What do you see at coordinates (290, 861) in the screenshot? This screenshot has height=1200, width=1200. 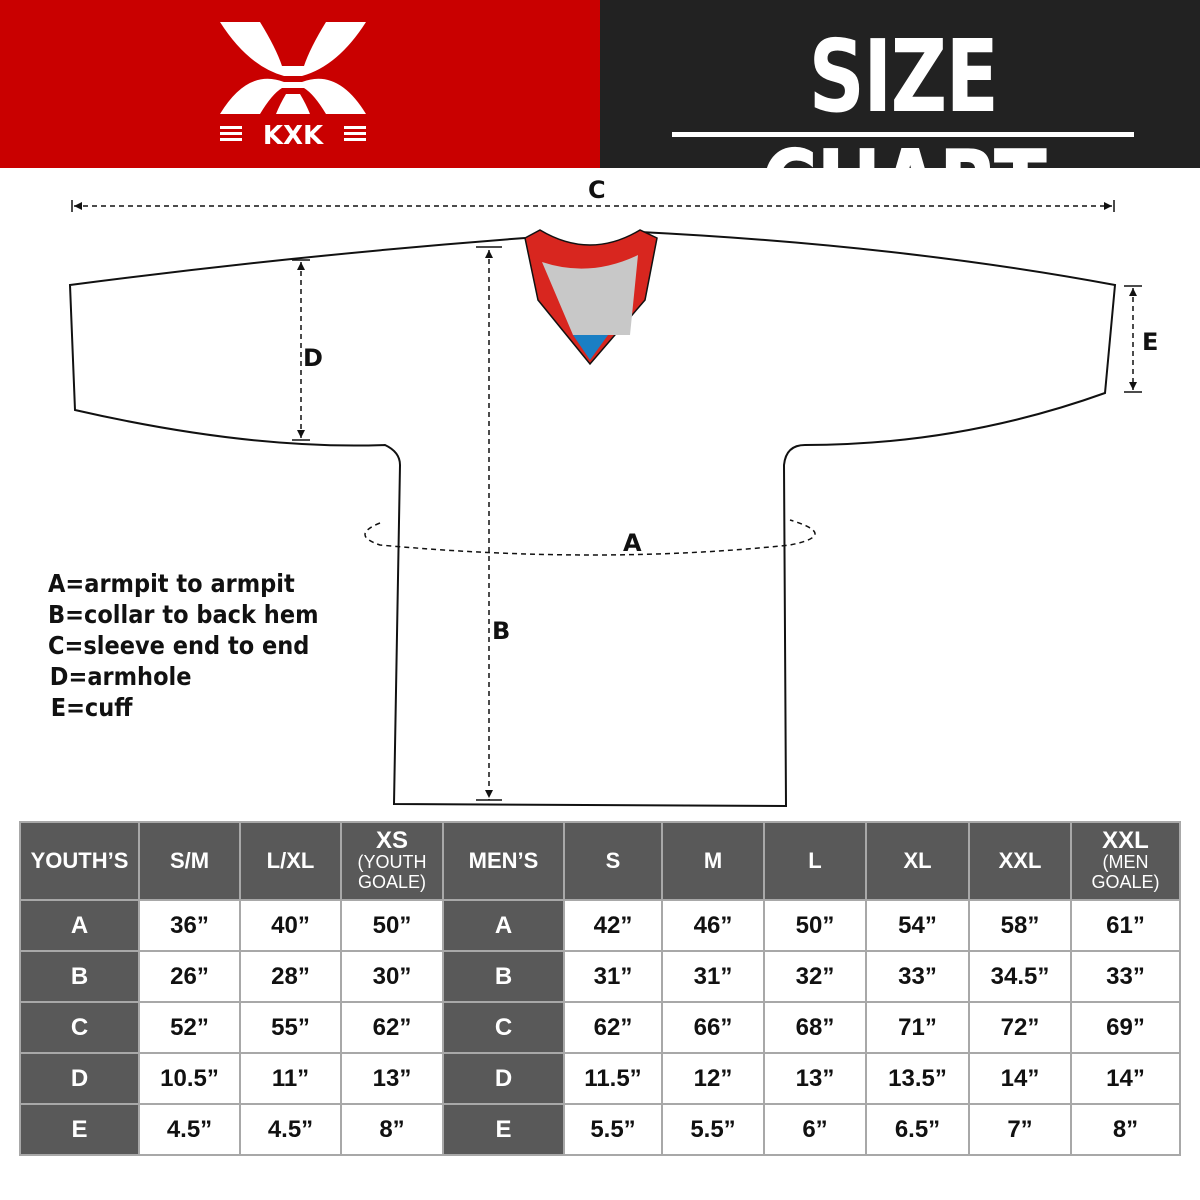 I see `size-header: L/XL` at bounding box center [290, 861].